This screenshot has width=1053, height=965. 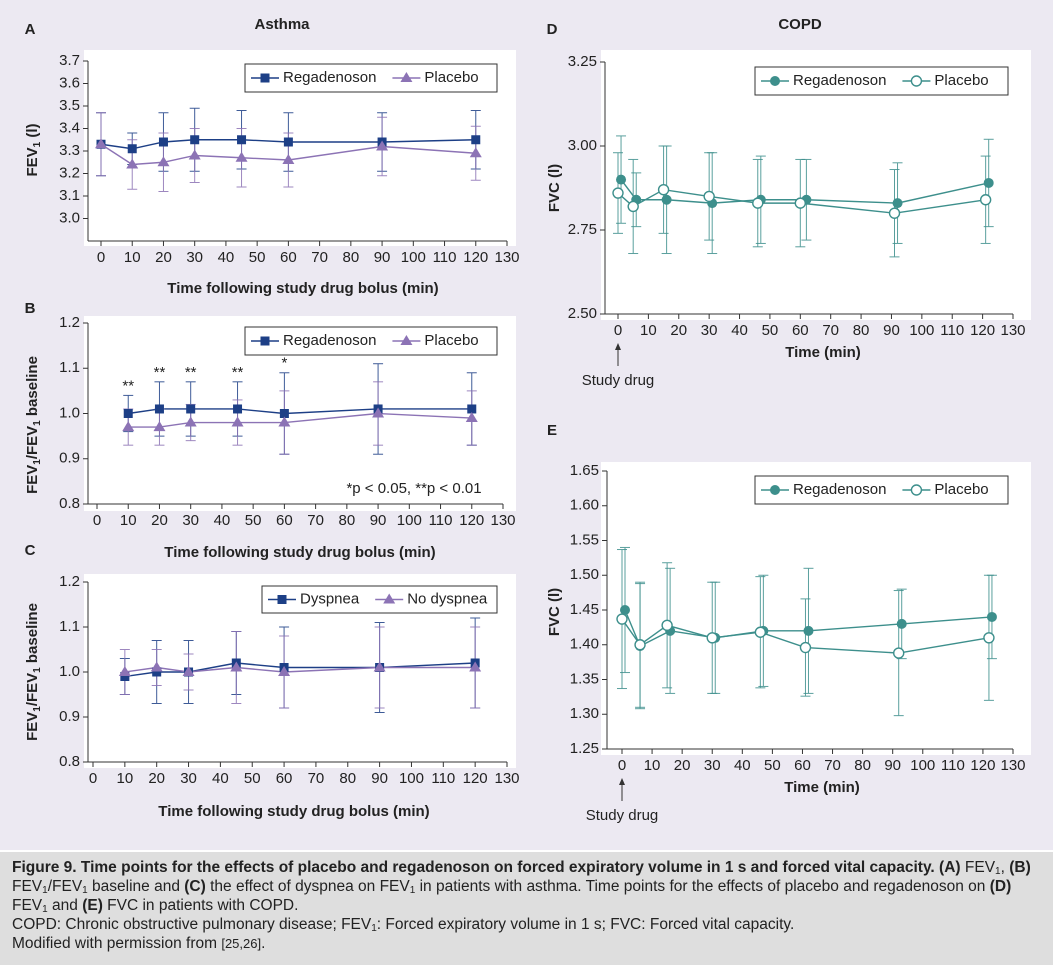 What do you see at coordinates (582, 145) in the screenshot?
I see `y-tick-label: 3.00` at bounding box center [582, 145].